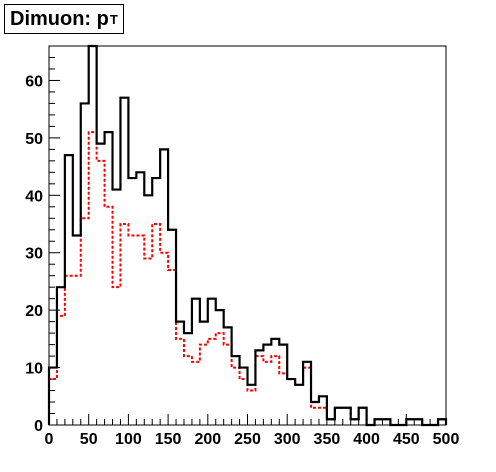 This screenshot has width=496, height=472. I want to click on x-tick-label: 400, so click(366, 439).